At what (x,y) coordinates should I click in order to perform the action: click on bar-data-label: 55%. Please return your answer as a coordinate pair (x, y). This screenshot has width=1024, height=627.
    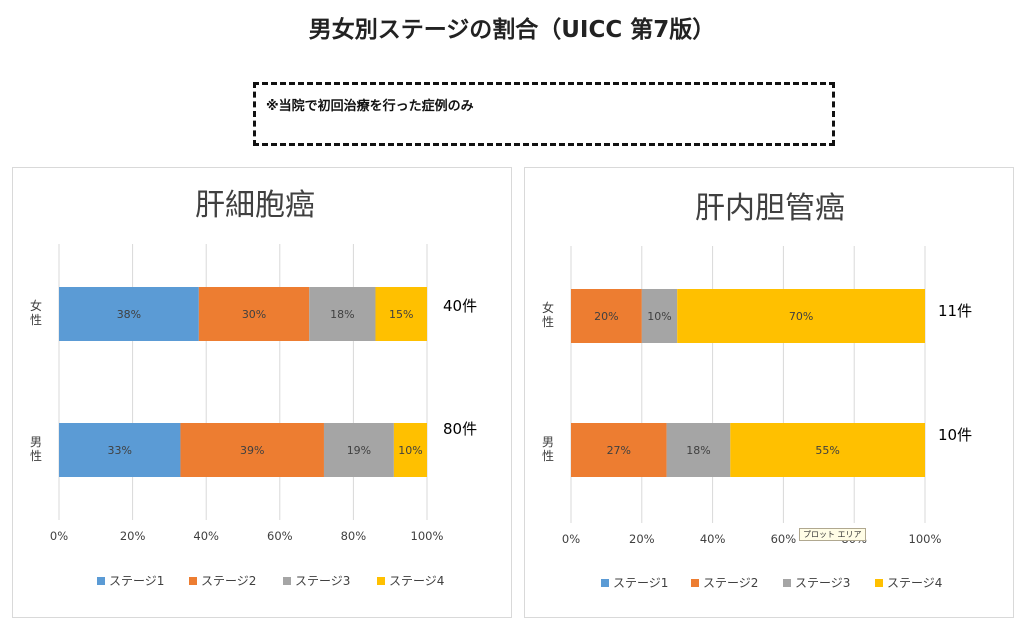
    Looking at the image, I should click on (827, 450).